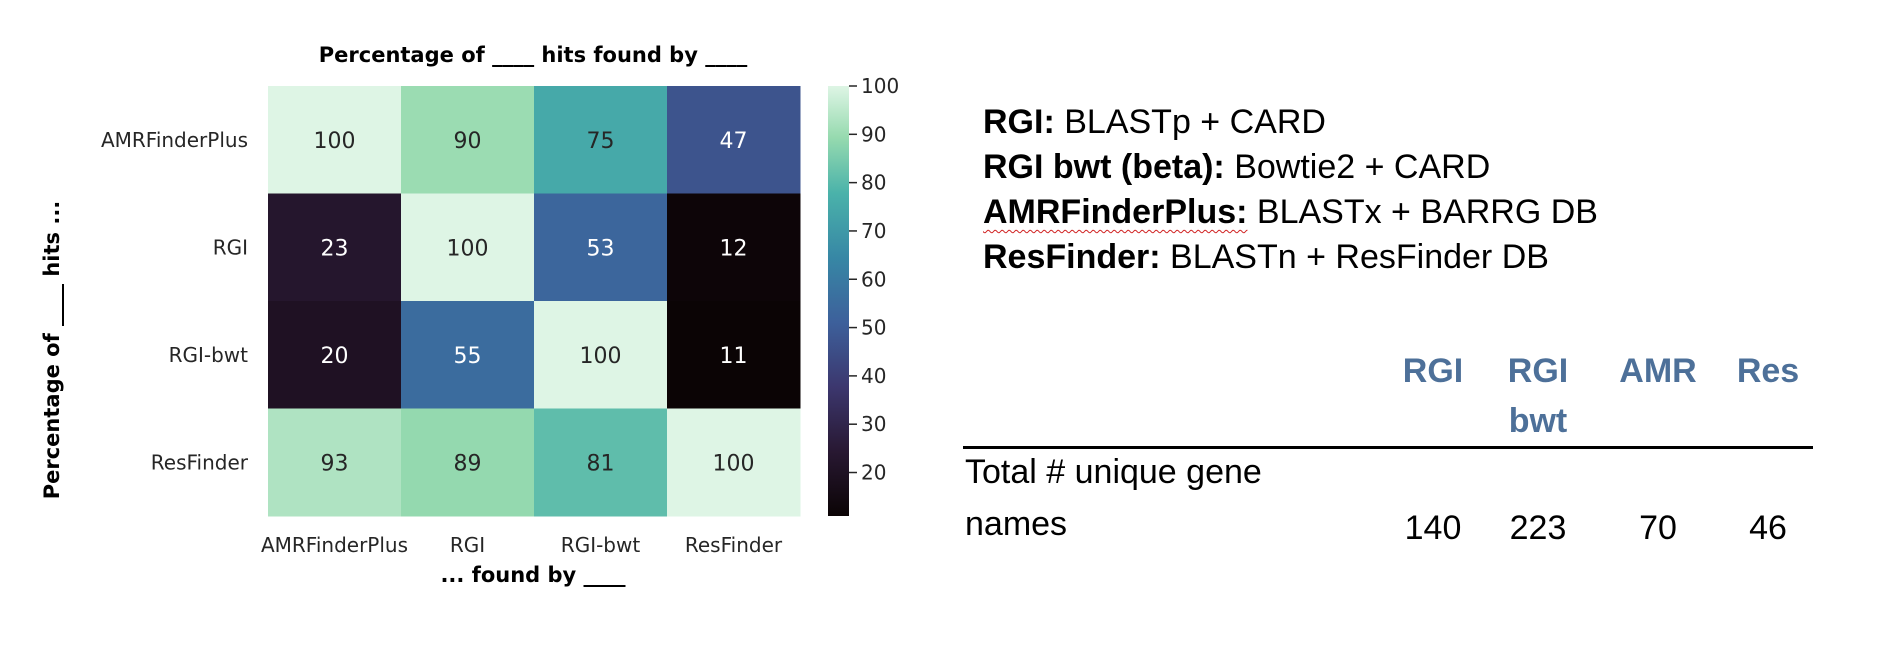 The image size is (1888, 670). I want to click on y-tick-label: AMRFinderPlus, so click(174, 140).